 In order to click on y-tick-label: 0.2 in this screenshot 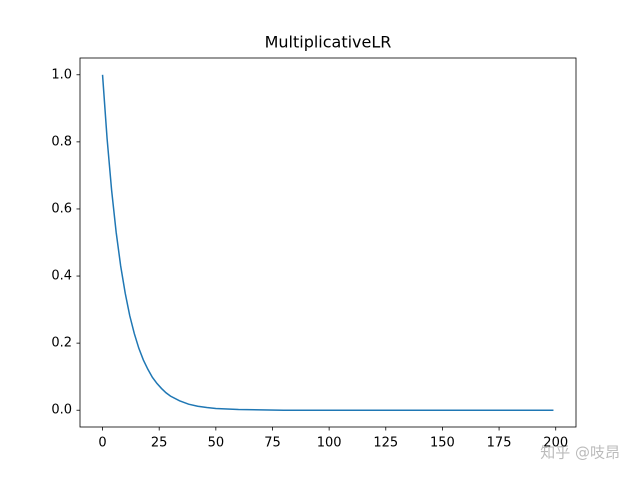, I will do `click(61, 343)`.